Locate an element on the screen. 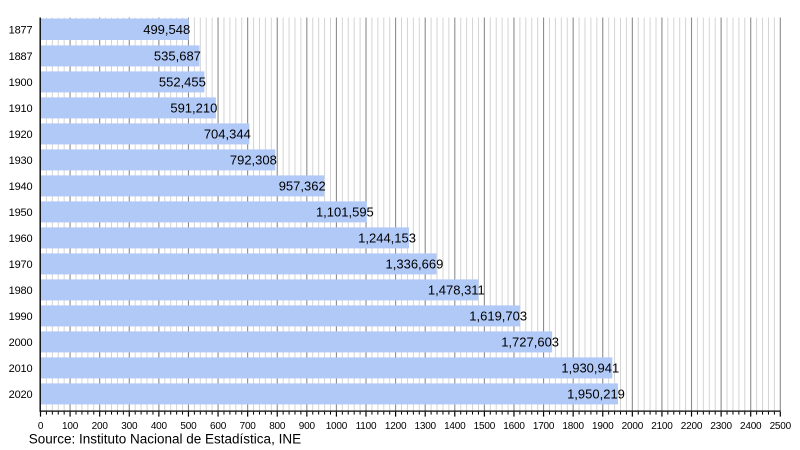 This screenshot has width=800, height=450. svg-text: 500 is located at coordinates (188, 426).